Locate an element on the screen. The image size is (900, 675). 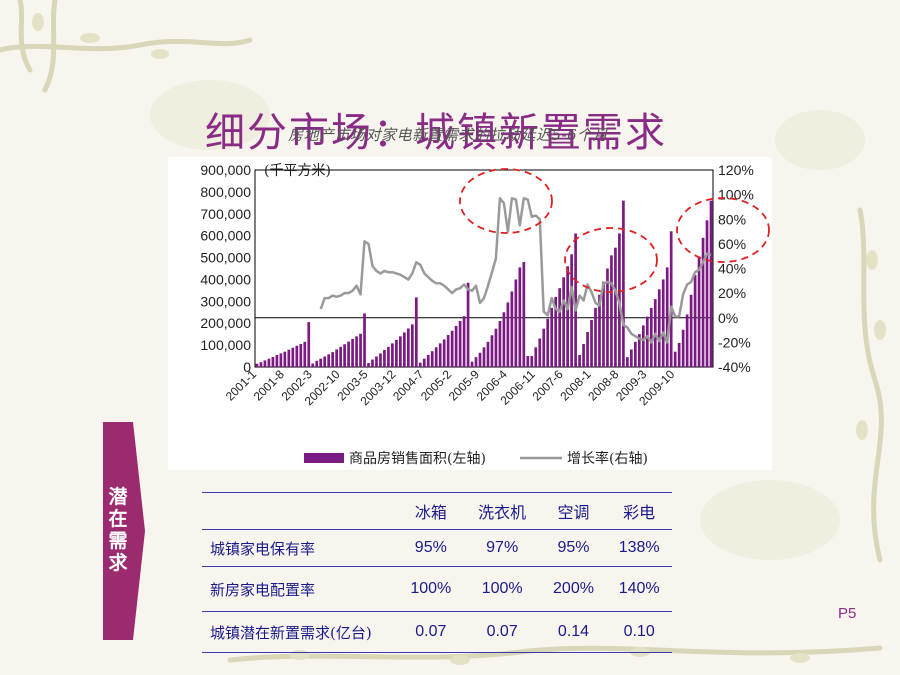
side-char-1: 潜 is located at coordinates (118, 497).